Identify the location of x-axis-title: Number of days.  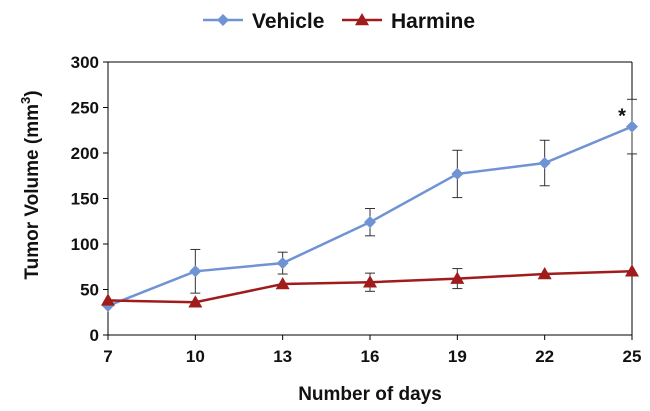
(370, 394).